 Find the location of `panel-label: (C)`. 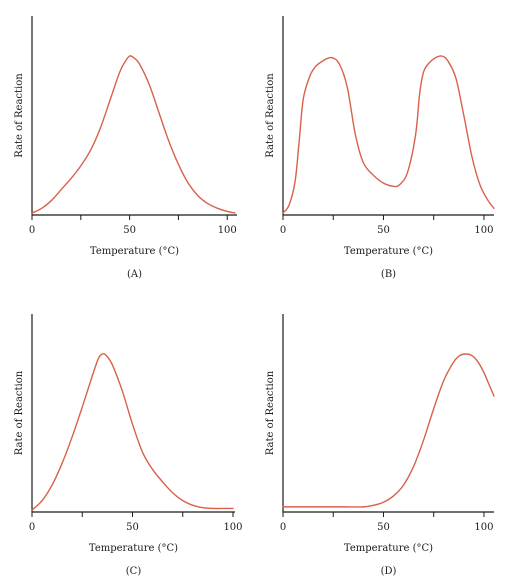

panel-label: (C) is located at coordinates (134, 571).